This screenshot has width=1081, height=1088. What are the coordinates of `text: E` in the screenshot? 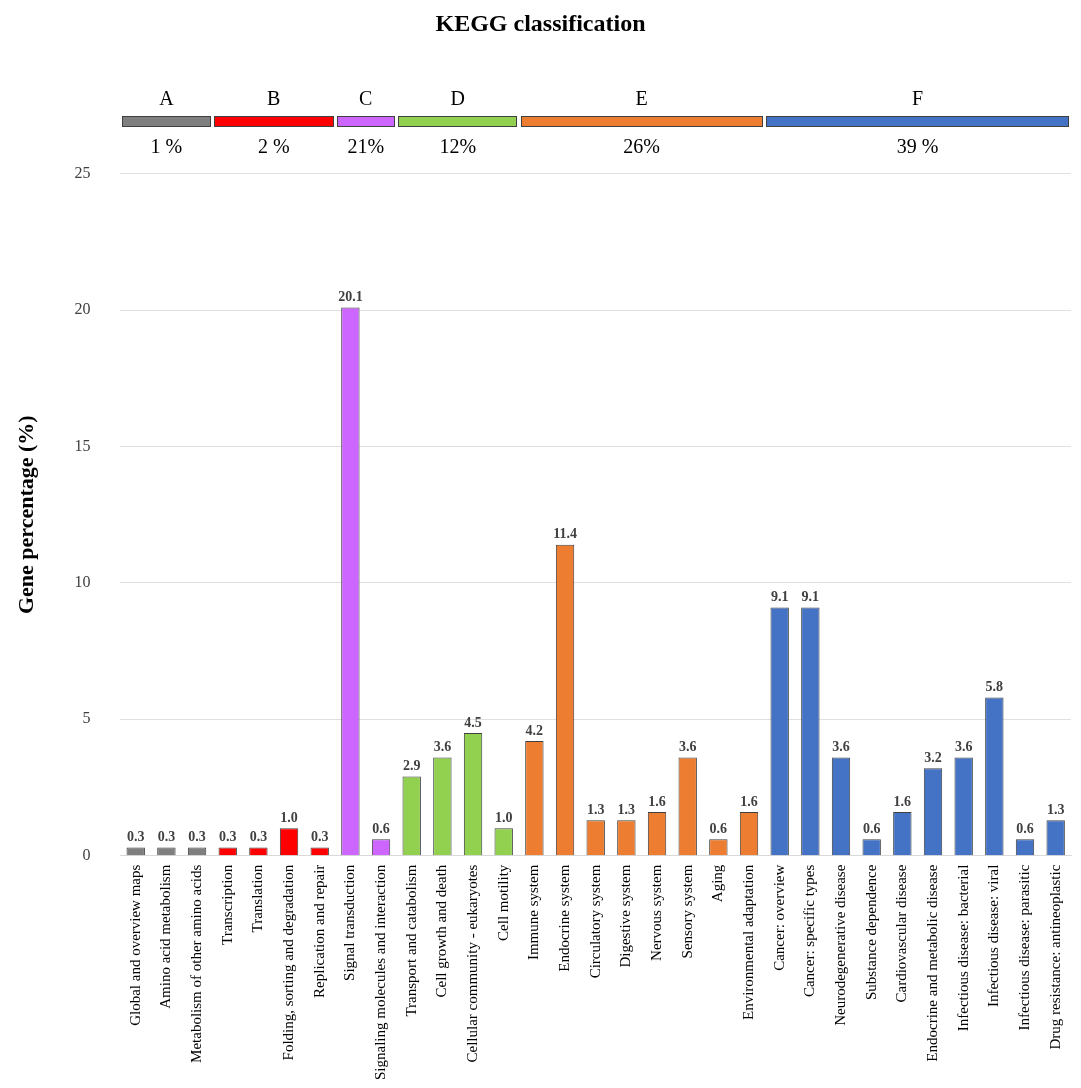 It's located at (641, 98).